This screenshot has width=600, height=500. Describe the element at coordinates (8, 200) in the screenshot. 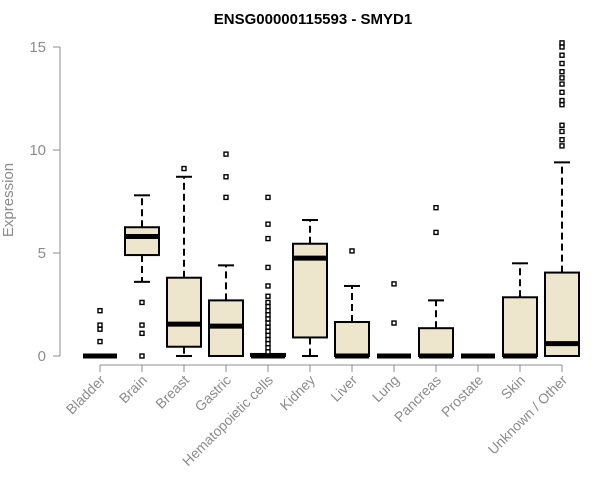

I see `y-axis-label: Expression` at that location.